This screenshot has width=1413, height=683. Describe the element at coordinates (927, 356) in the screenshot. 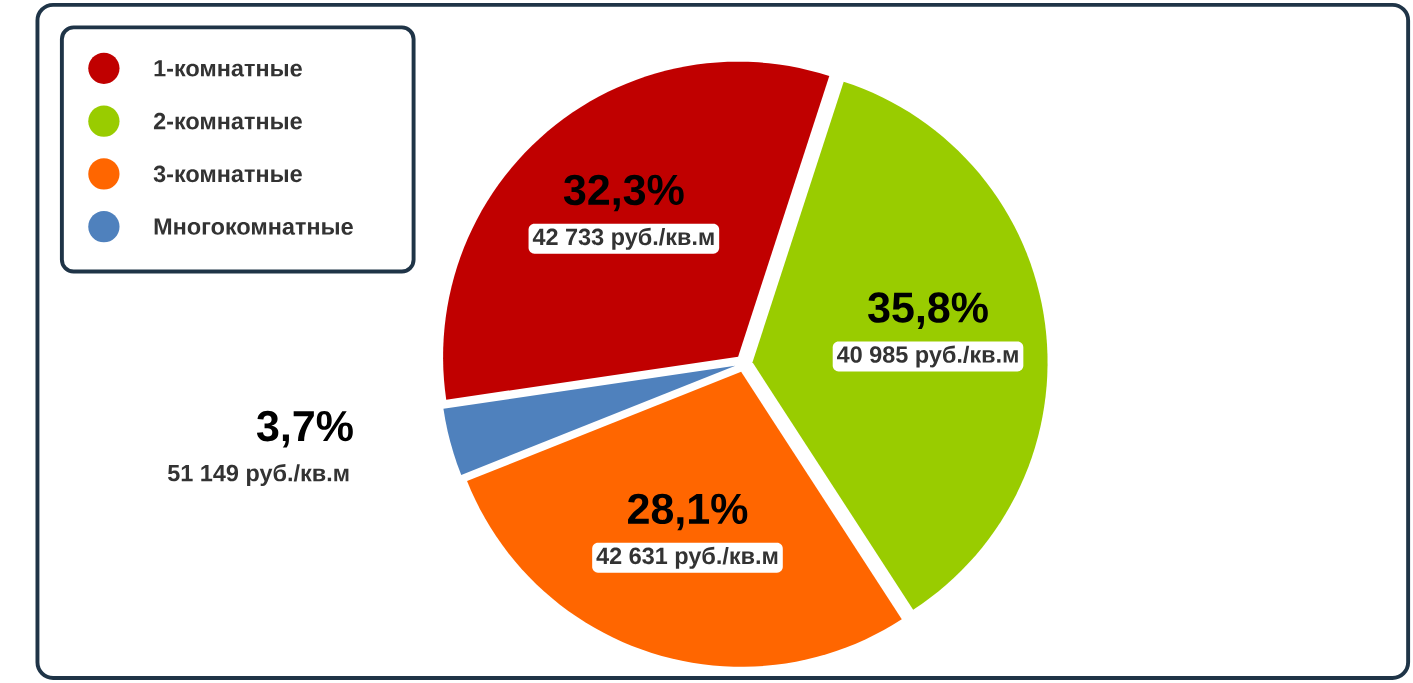

I see `text: 40 985 руб./кв.м` at that location.